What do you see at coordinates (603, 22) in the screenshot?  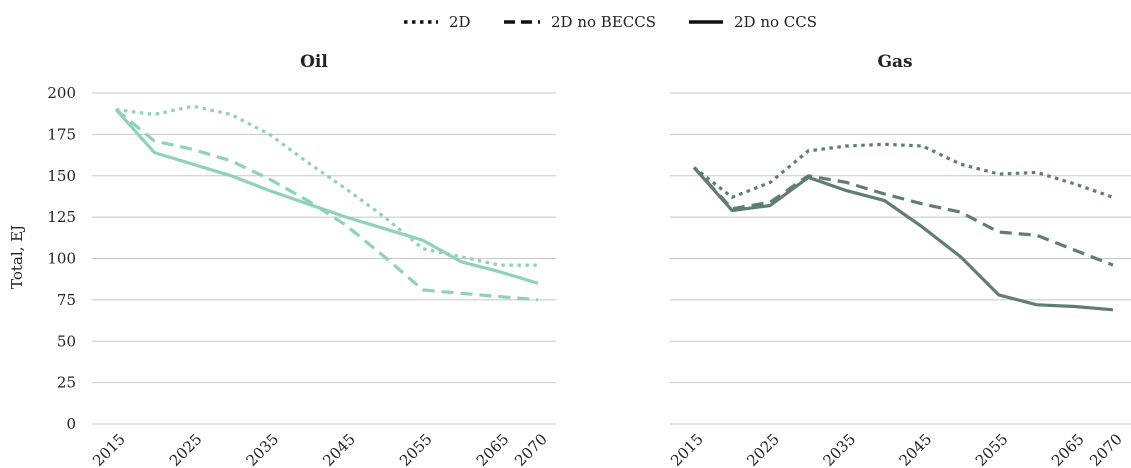 I see `legend-label-2d-no-beccs: 2D no BECCS` at bounding box center [603, 22].